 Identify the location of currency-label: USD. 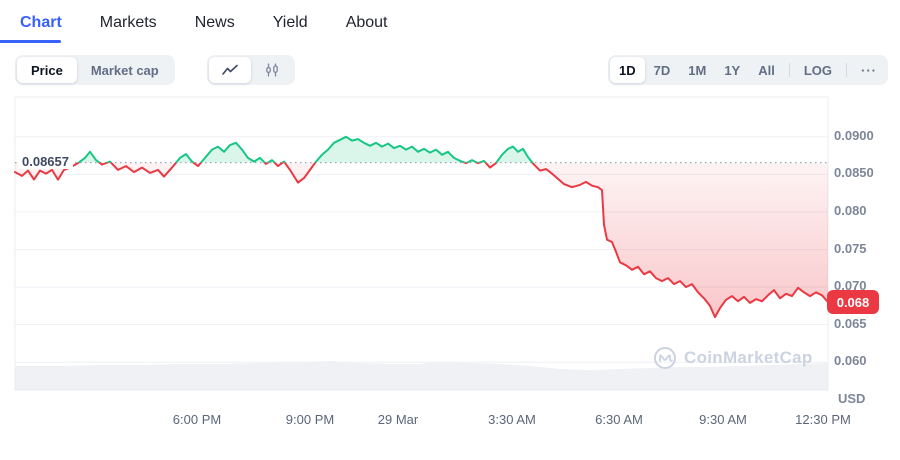
(852, 398).